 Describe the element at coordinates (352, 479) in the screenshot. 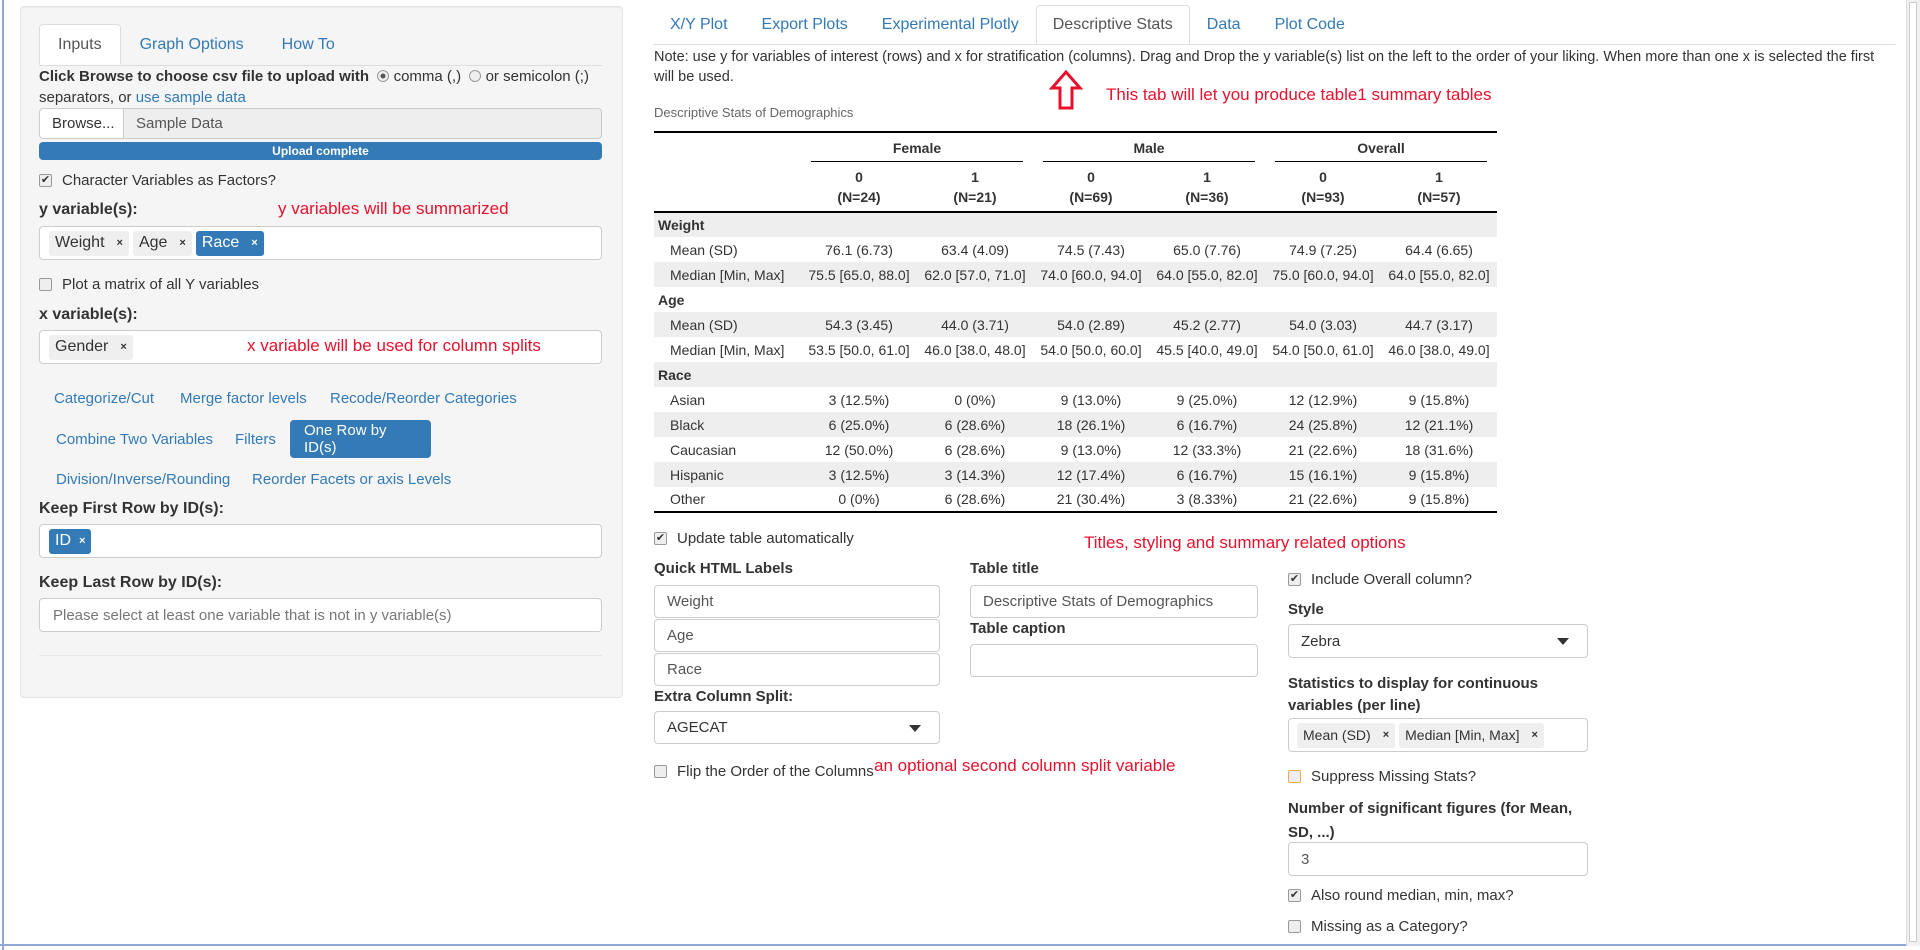

I see `pill-reorder-facets: Reorder Facets or axis Levels` at that location.